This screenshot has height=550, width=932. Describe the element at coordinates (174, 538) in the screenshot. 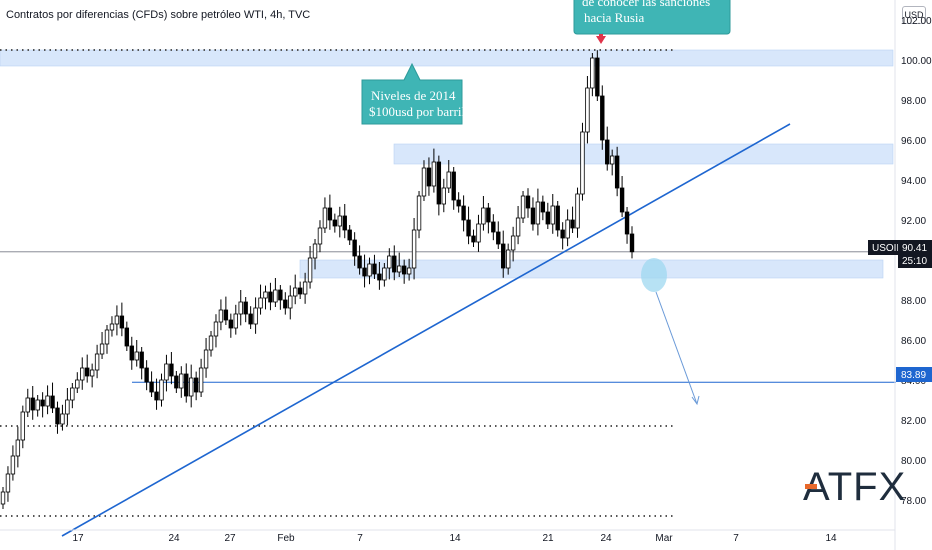

I see `x-tick-label: 24` at that location.